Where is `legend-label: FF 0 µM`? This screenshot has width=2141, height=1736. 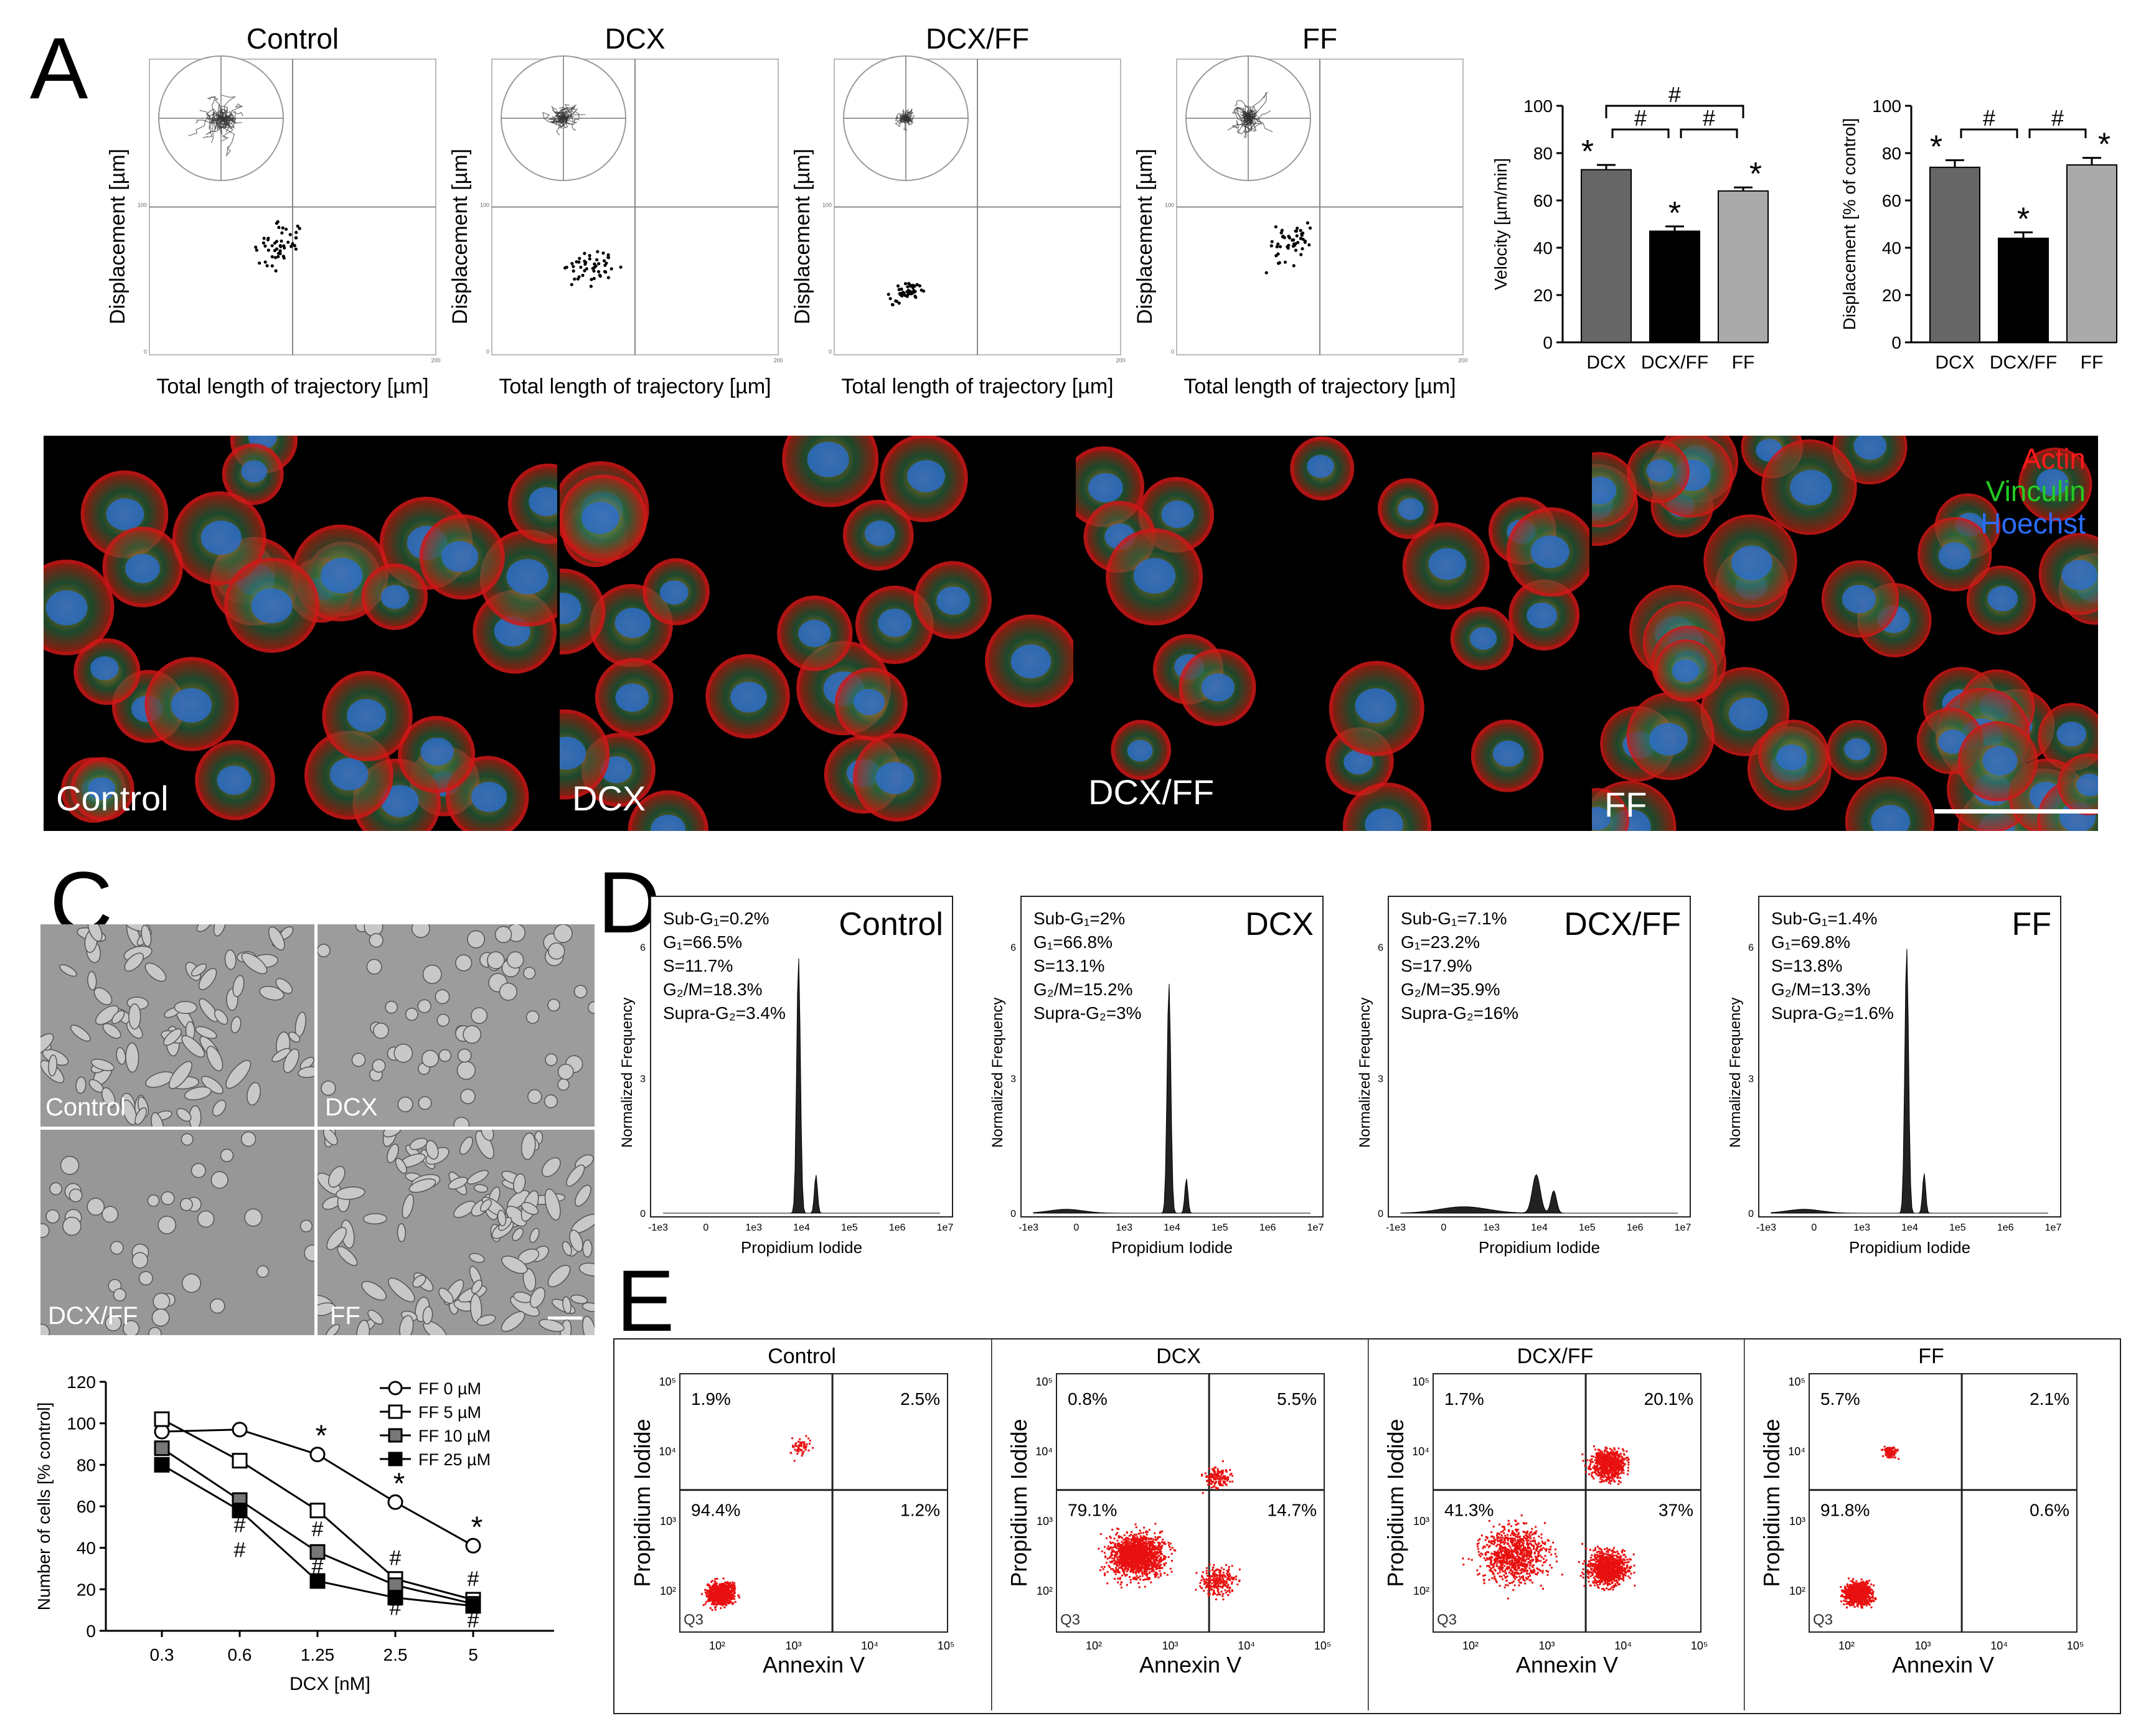
legend-label: FF 0 µM is located at coordinates (450, 1388).